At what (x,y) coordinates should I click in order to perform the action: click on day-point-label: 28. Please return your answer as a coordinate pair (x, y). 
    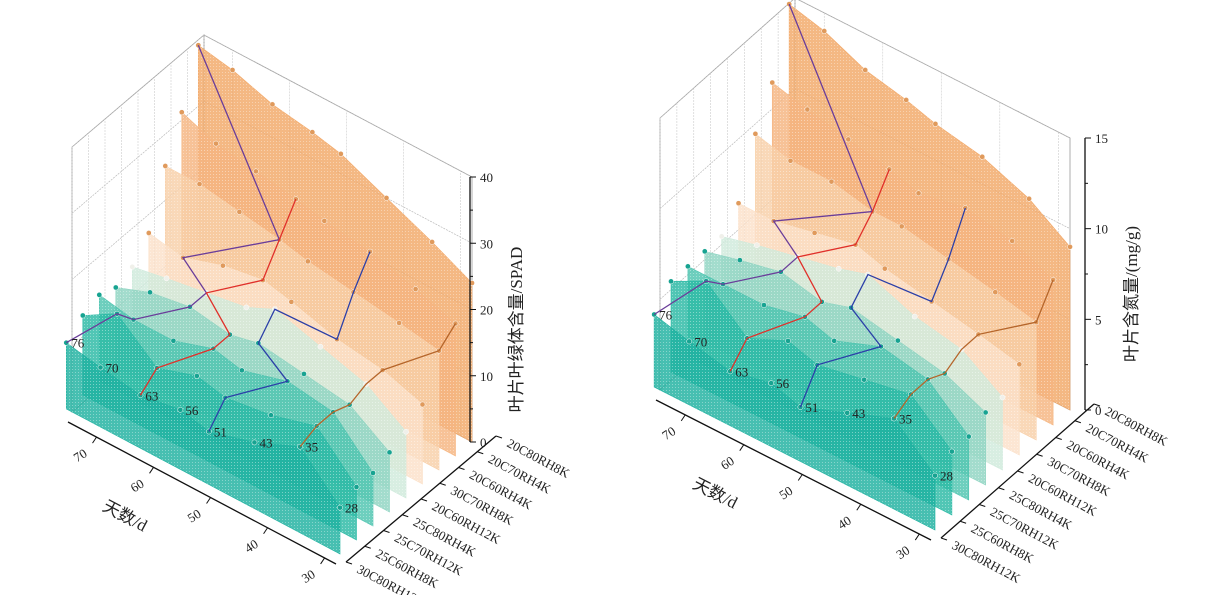
    Looking at the image, I should click on (946, 476).